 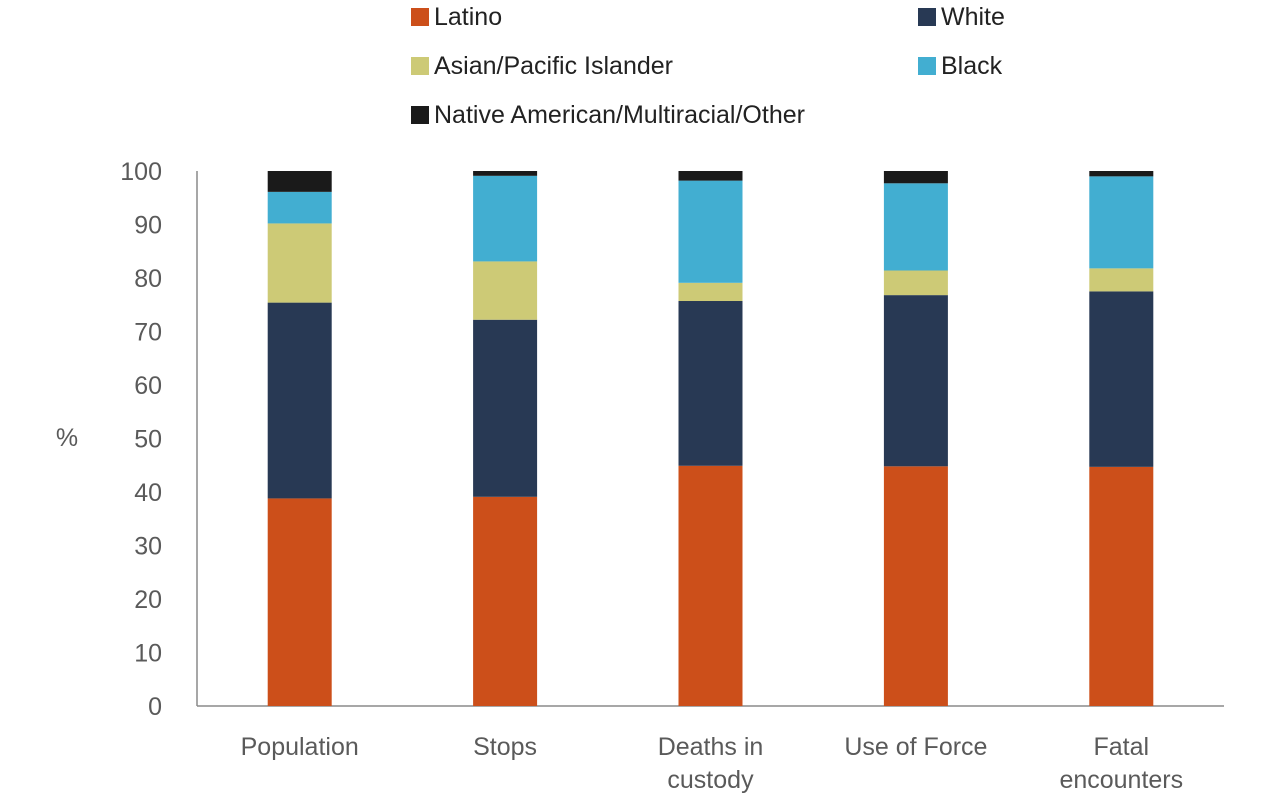 I want to click on y-tick-label: 80, so click(x=148, y=279).